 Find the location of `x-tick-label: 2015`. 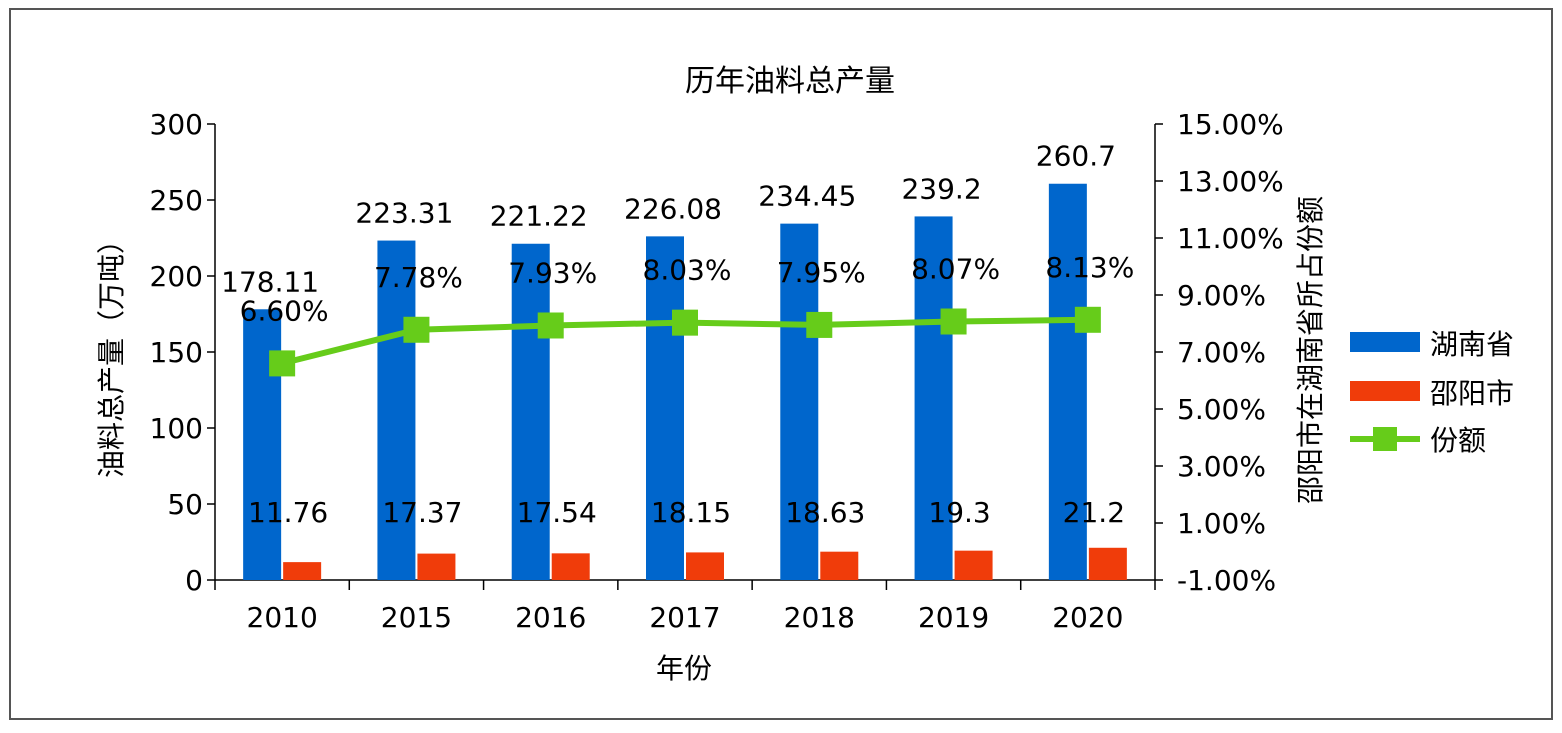

x-tick-label: 2015 is located at coordinates (416, 617).